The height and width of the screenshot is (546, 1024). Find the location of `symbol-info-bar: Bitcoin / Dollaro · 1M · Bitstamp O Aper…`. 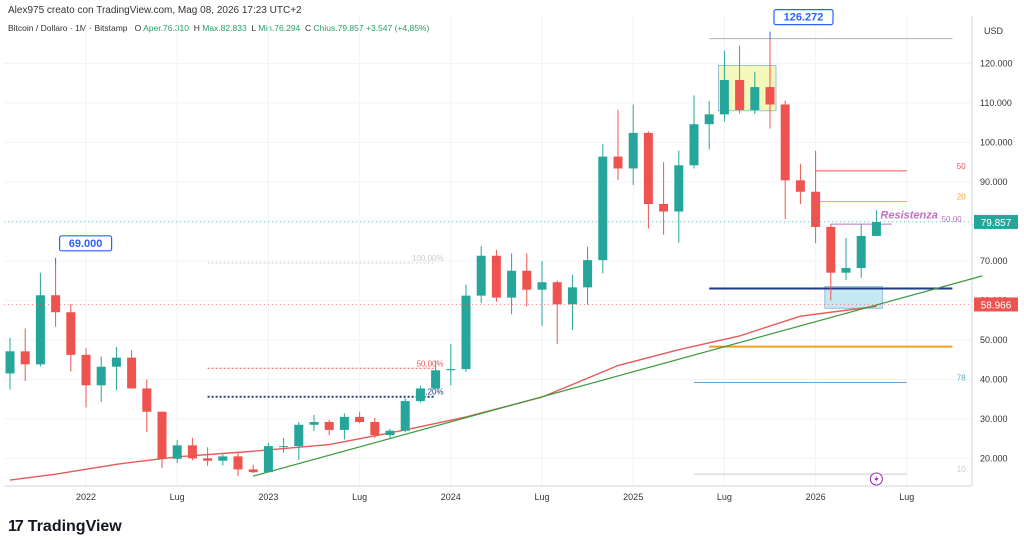

symbol-info-bar: Bitcoin / Dollaro · 1M · Bitstamp O Aper… is located at coordinates (218, 28).